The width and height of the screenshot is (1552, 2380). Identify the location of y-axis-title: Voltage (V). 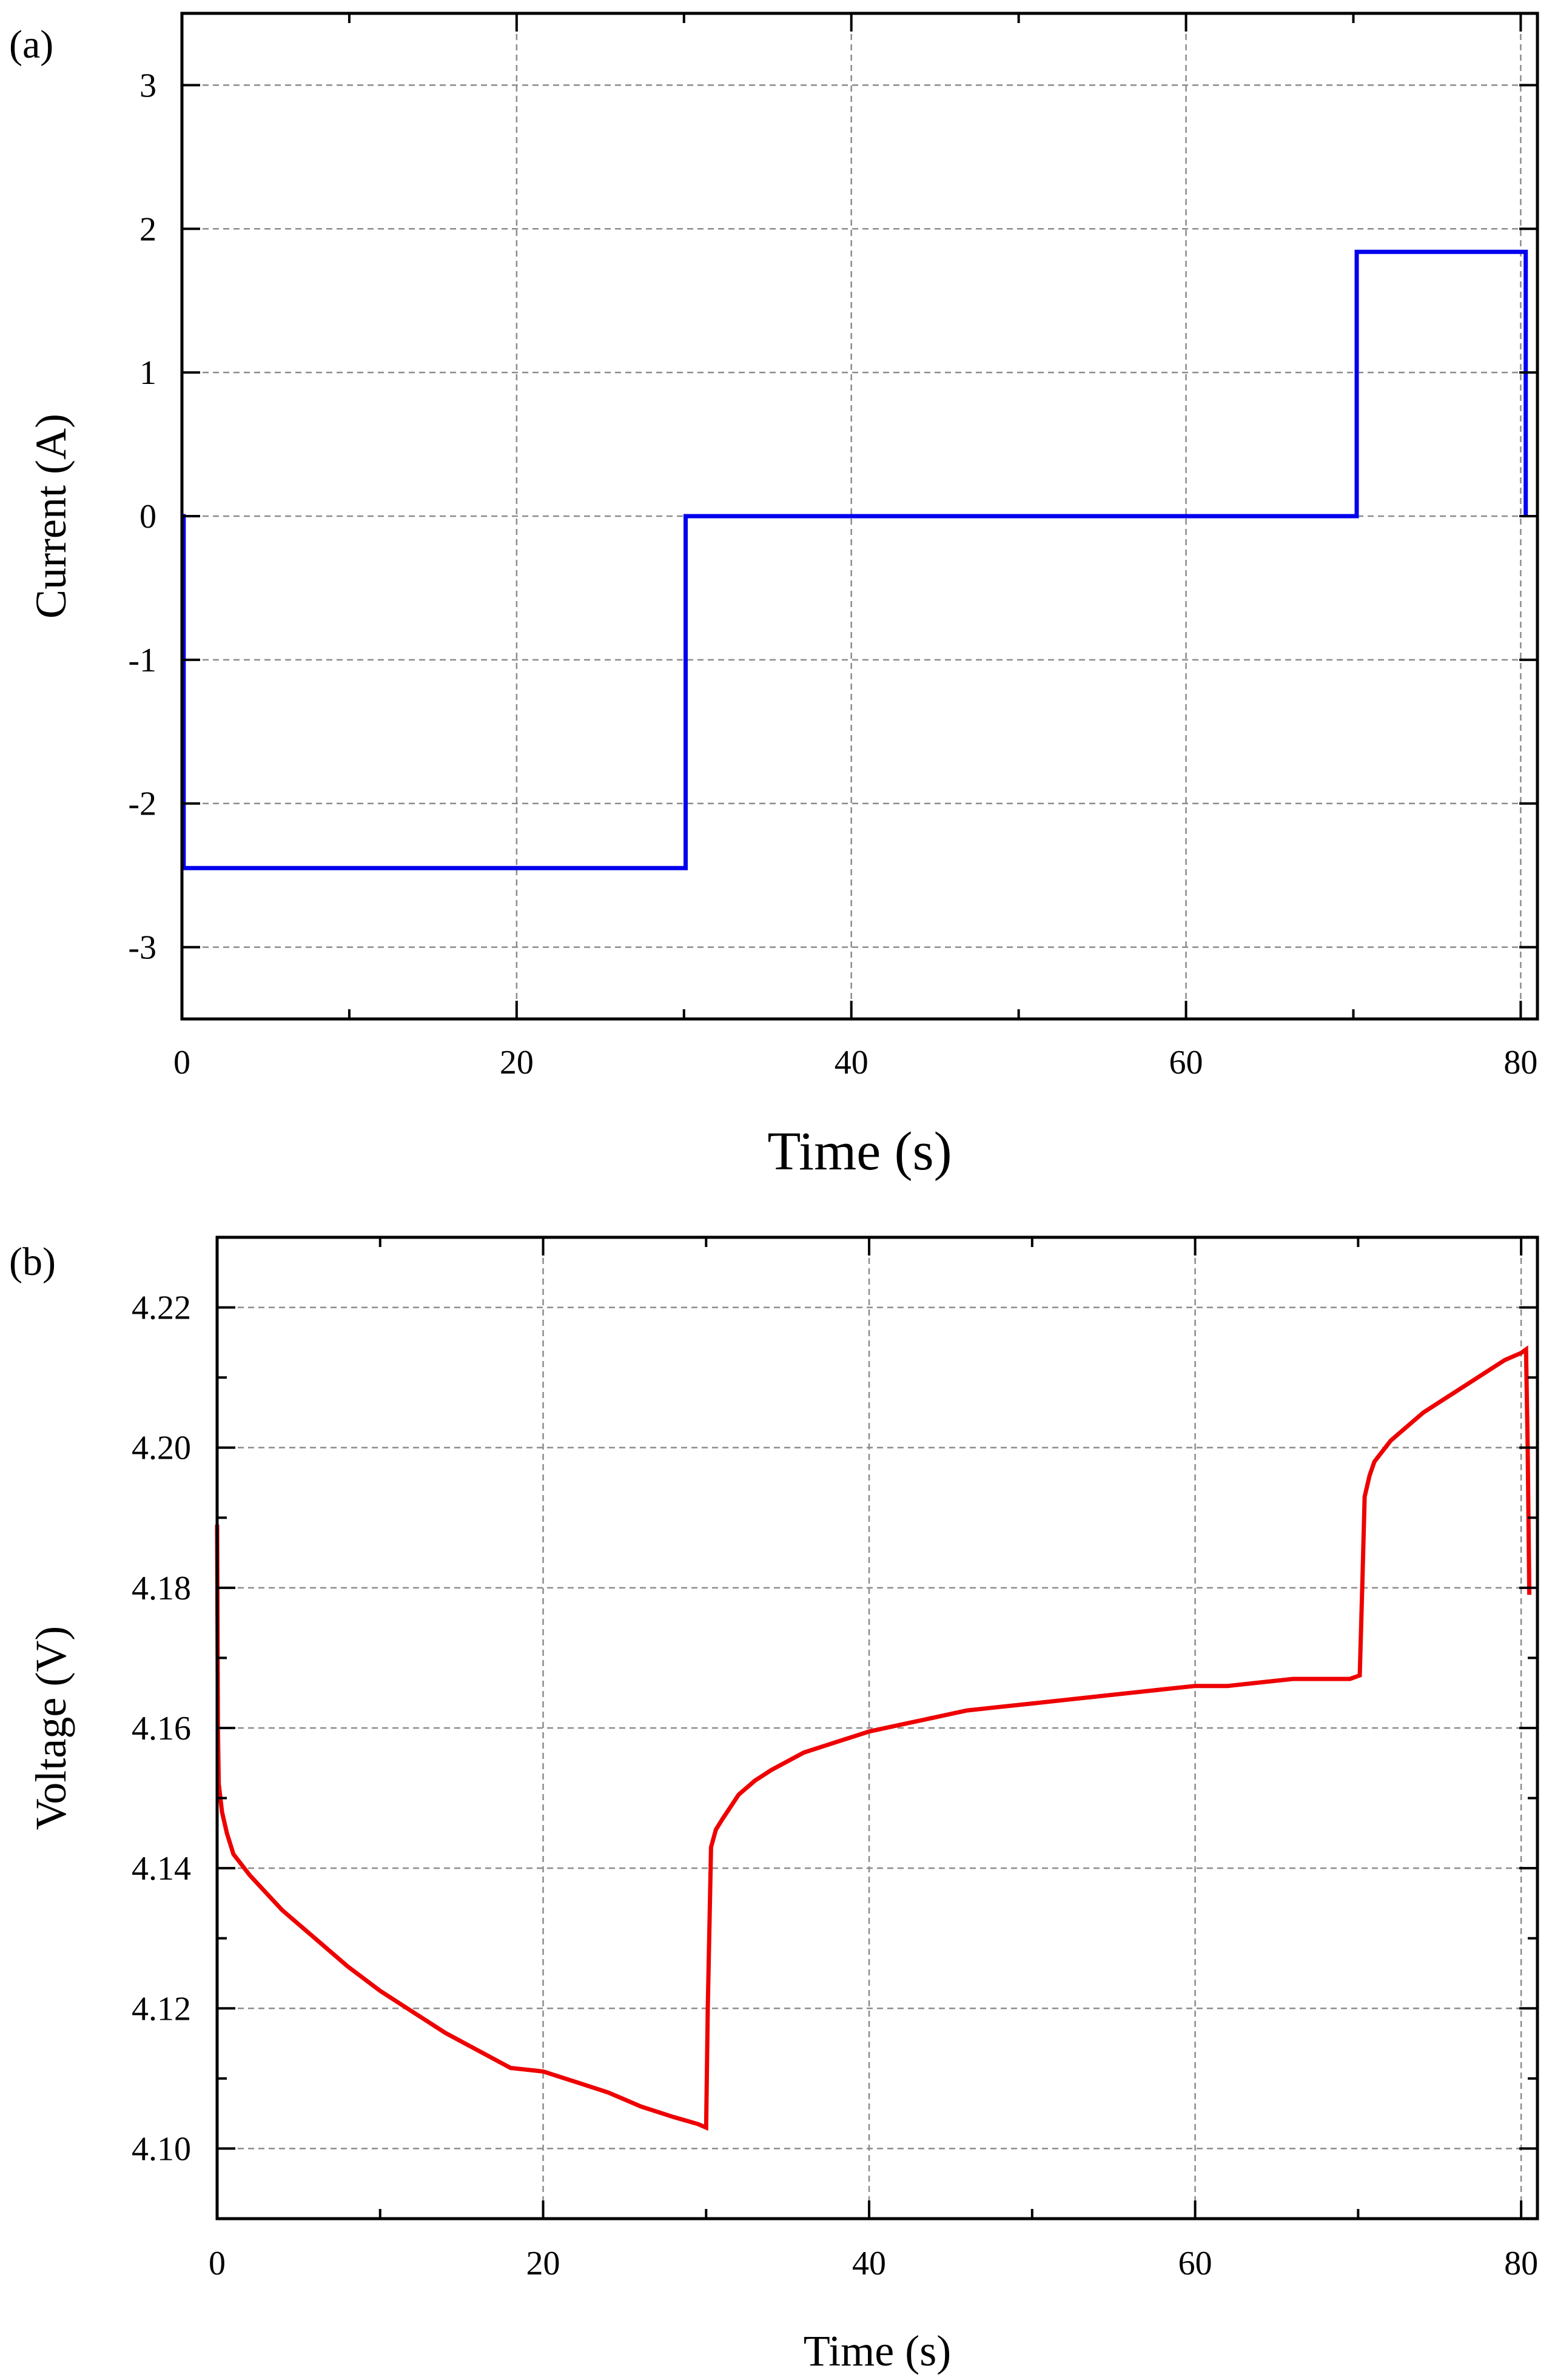
(51, 1728).